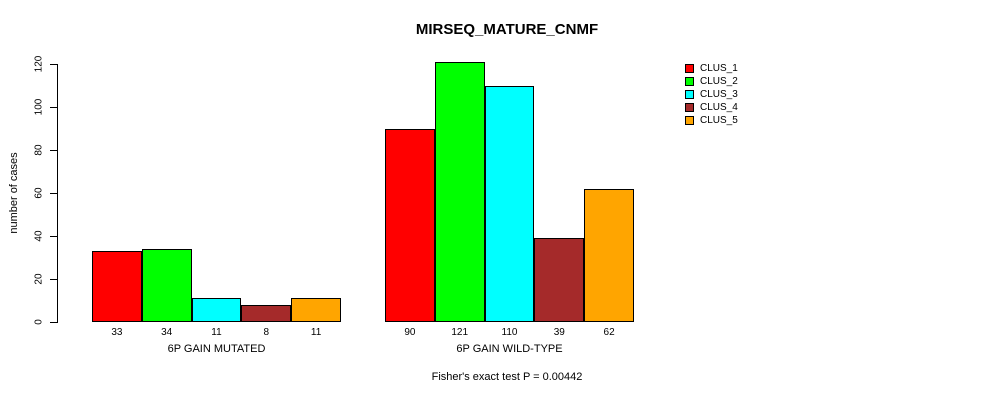 This screenshot has width=990, height=400. I want to click on bar-value-label: 33, so click(117, 332).